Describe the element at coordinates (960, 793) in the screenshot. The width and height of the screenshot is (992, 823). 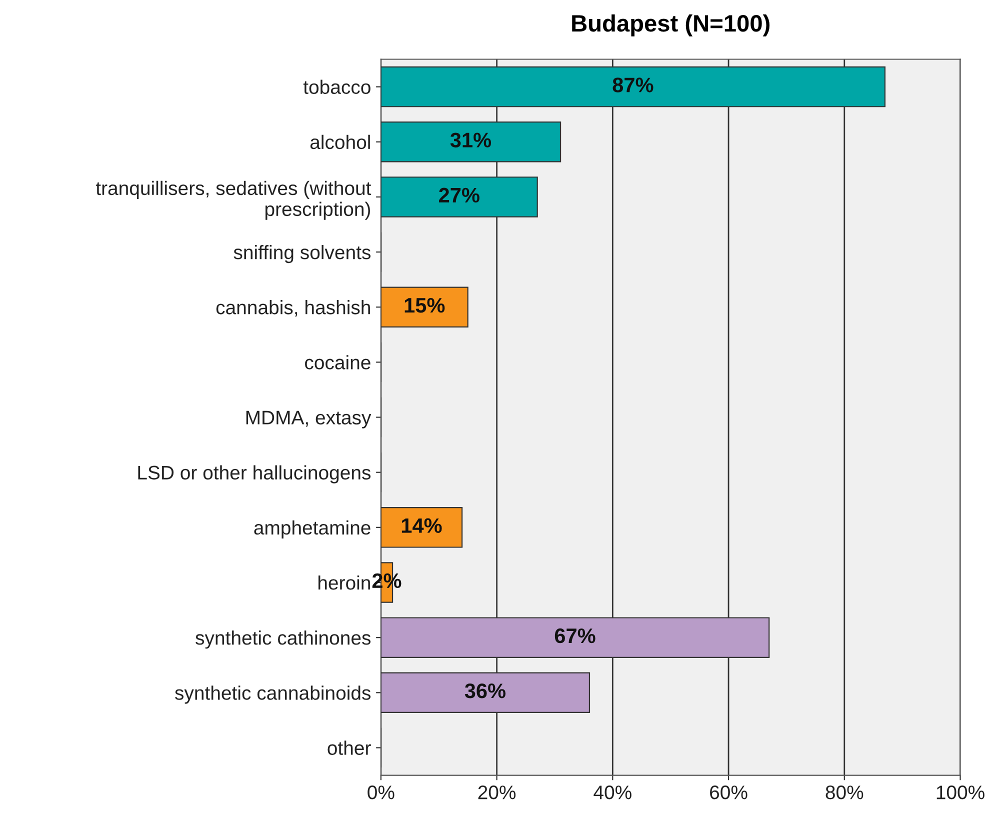
I see `x-tick-label: 100%` at that location.